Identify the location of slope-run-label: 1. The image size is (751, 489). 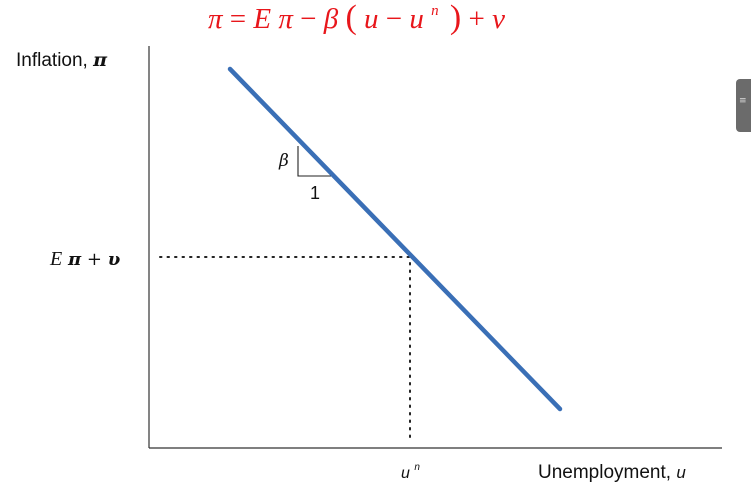
(315, 193).